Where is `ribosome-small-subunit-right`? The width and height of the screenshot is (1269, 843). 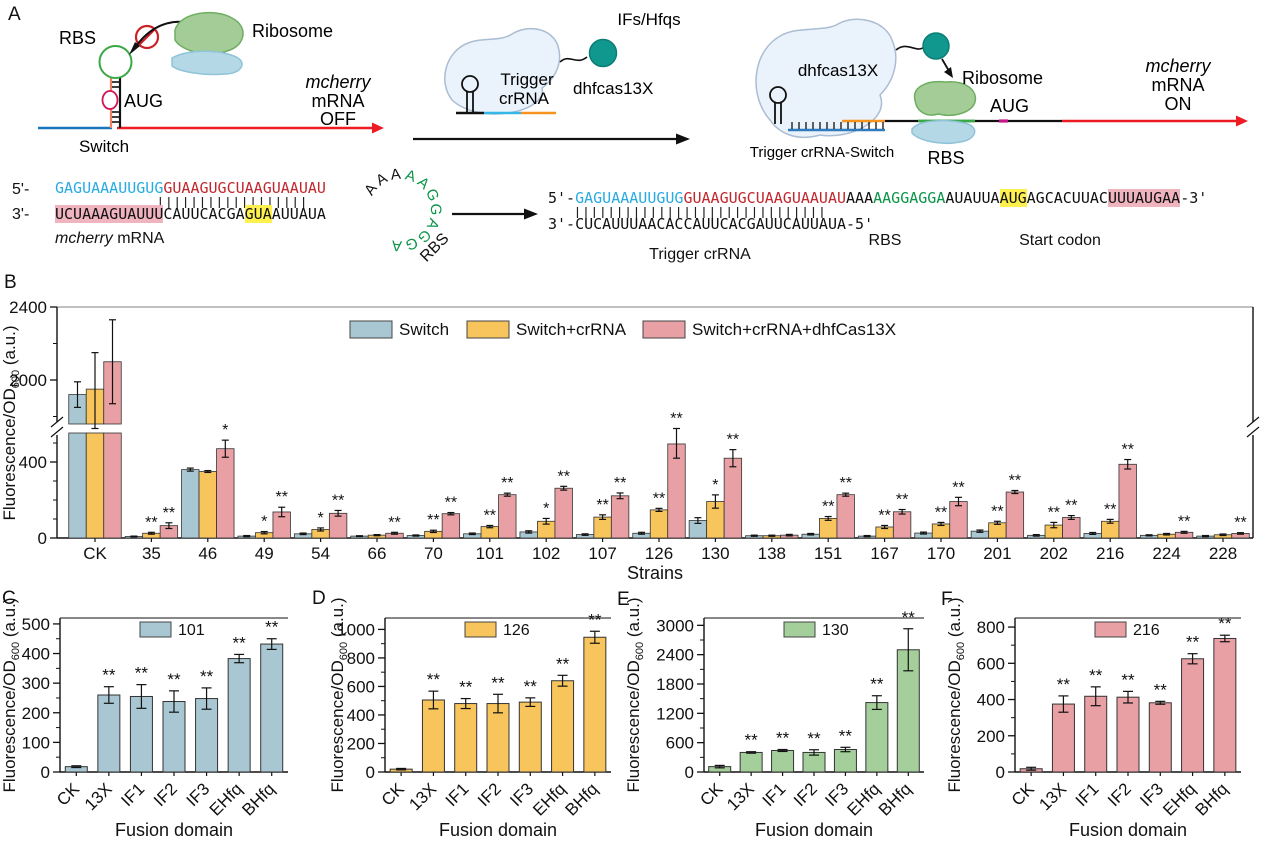 ribosome-small-subunit-right is located at coordinates (943, 132).